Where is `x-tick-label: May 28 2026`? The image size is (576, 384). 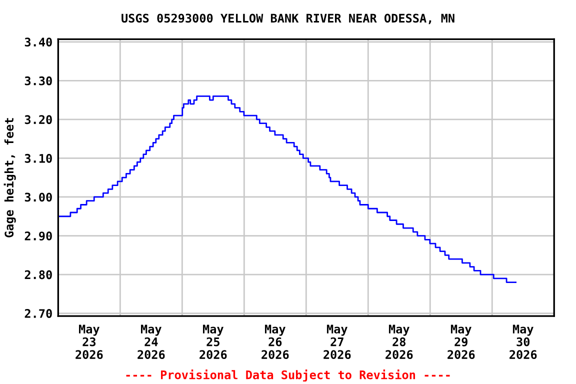 x-tick-label: May 28 2026 is located at coordinates (399, 342).